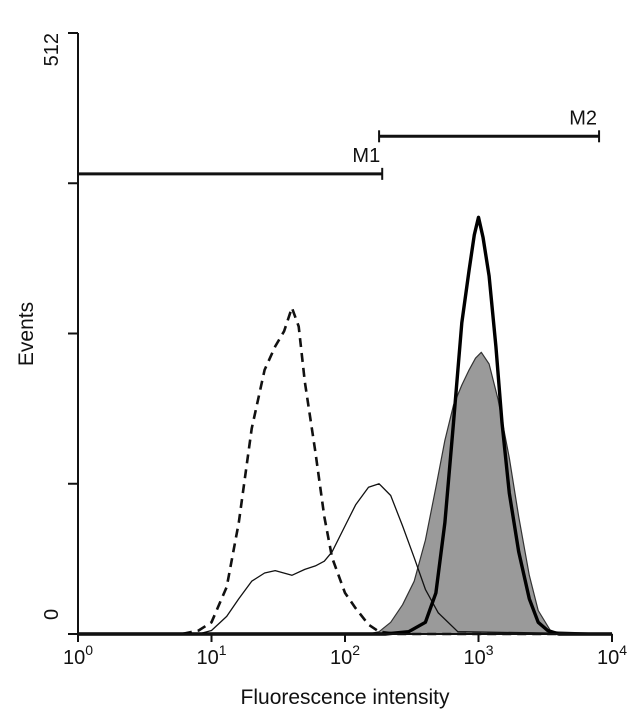 The image size is (638, 714). I want to click on x-tick-label: 10⁴, so click(612, 655).